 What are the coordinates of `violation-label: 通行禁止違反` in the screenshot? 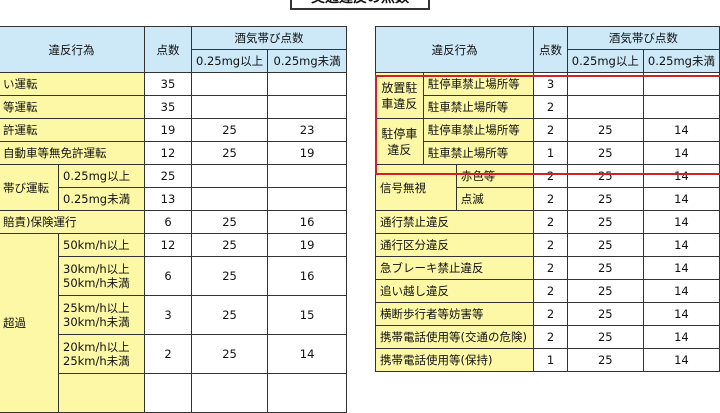 It's located at (454, 222).